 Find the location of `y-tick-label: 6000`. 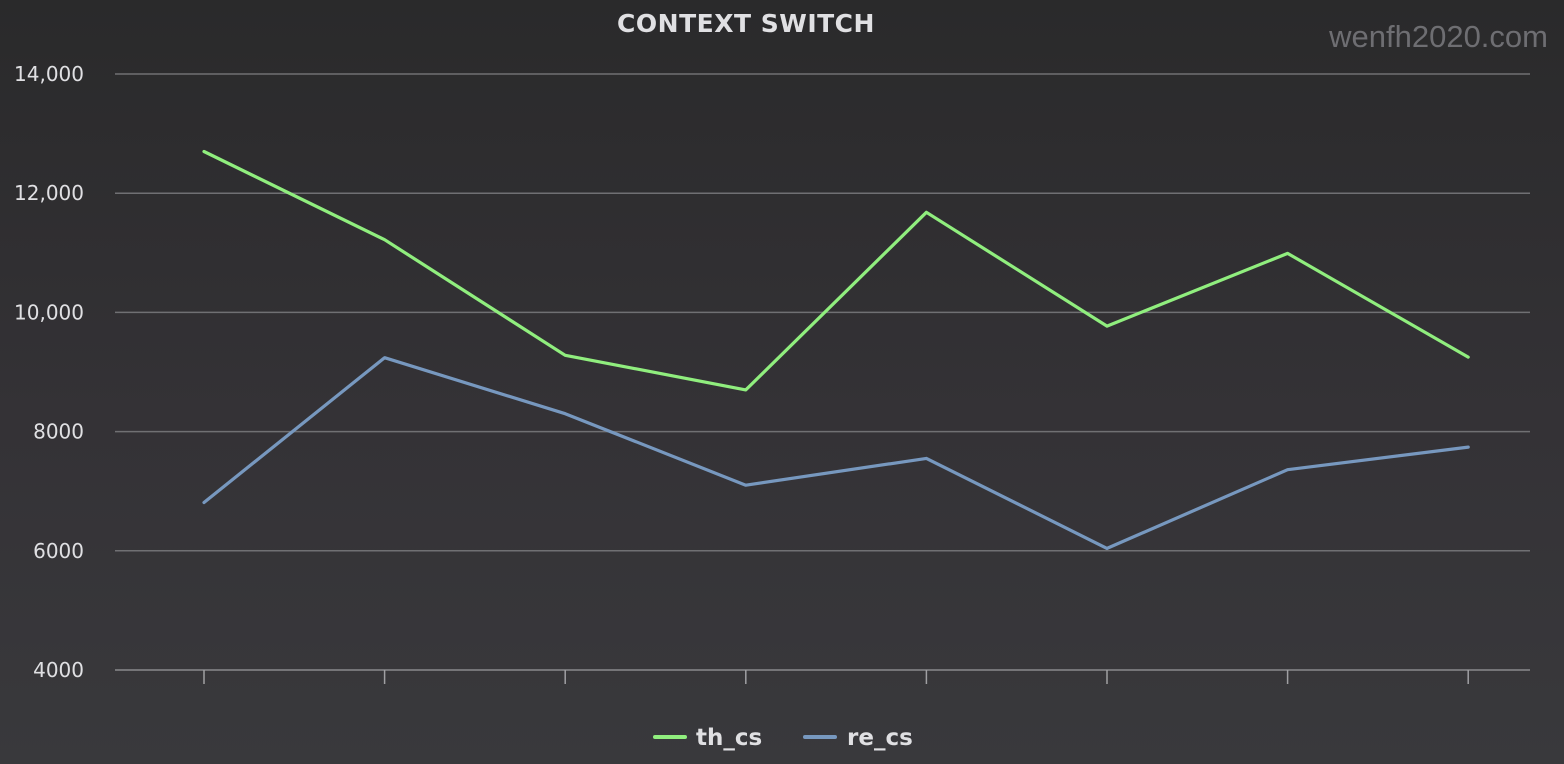

y-tick-label: 6000 is located at coordinates (58, 551).